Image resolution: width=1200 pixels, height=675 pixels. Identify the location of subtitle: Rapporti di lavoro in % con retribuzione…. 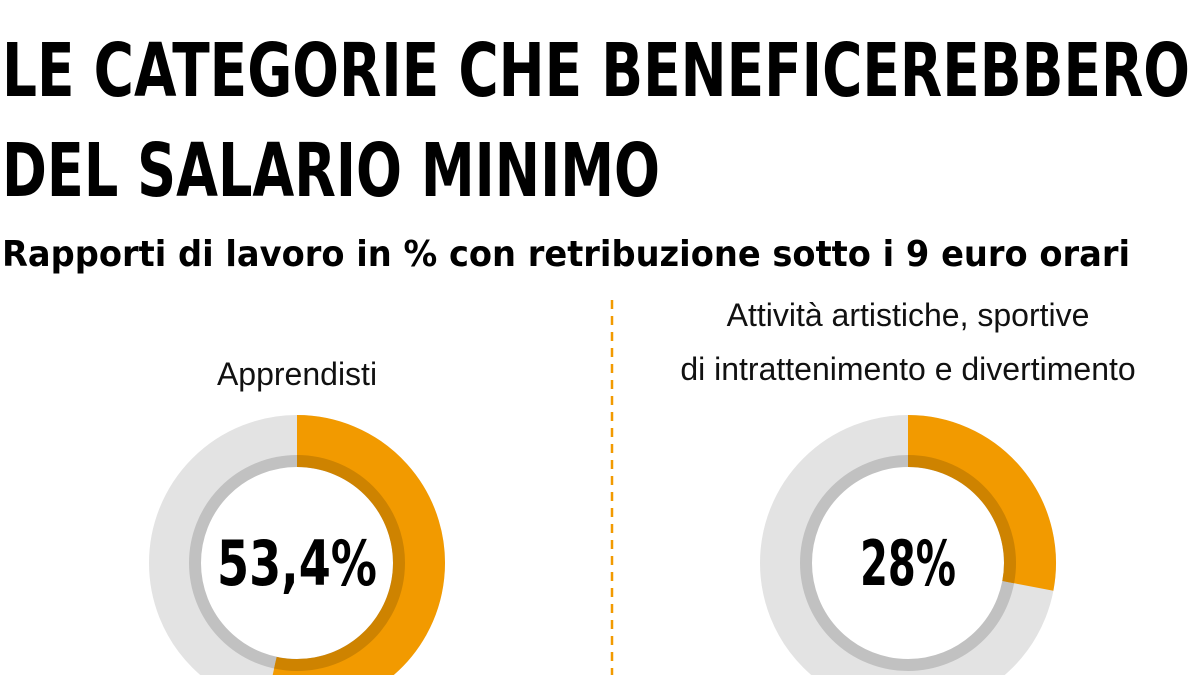
(566, 254).